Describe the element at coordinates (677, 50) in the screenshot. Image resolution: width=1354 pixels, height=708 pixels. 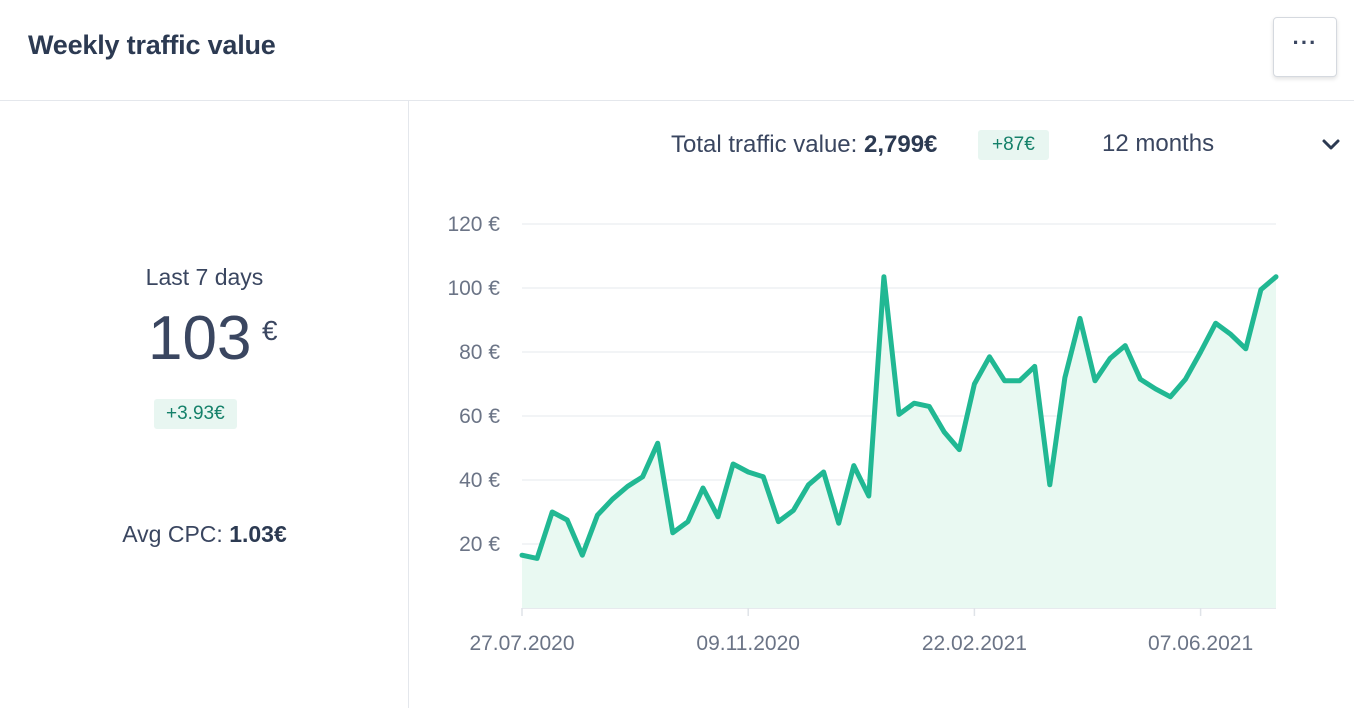
I see `card-header: Weekly traffic value ···` at that location.